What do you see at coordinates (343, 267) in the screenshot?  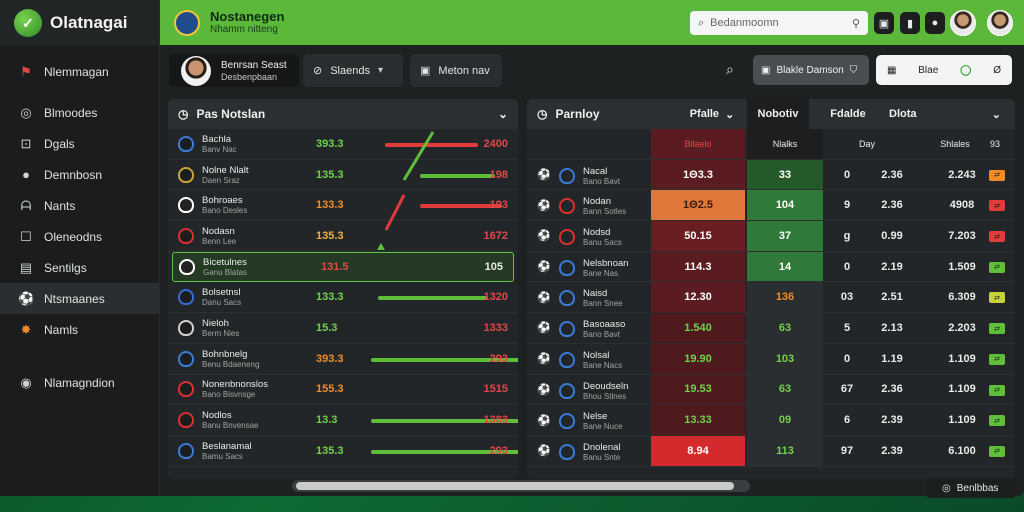 I see `table-row: Bicetulnes Ganu Blatas 131.5 105` at bounding box center [343, 267].